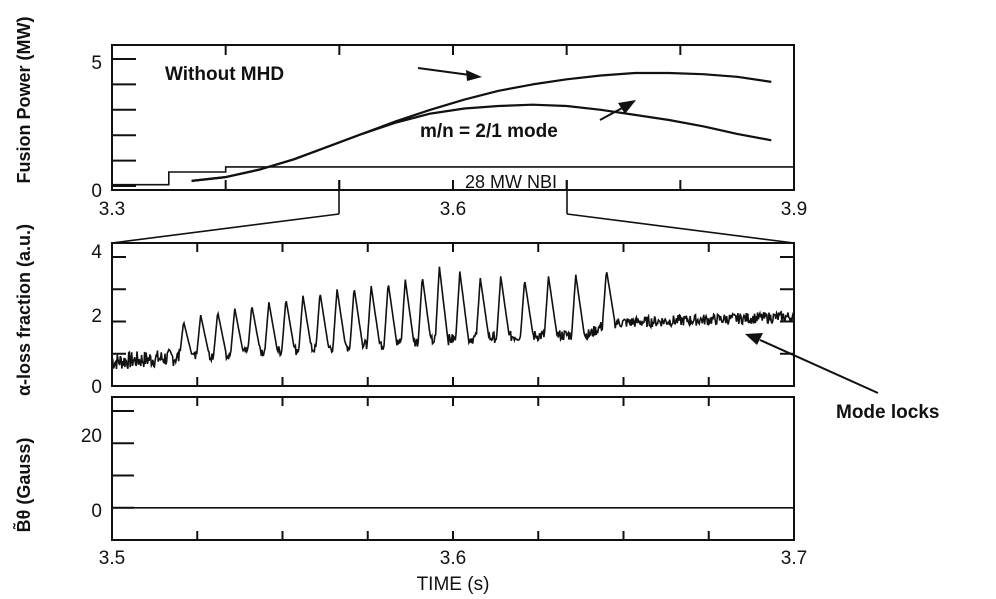 This screenshot has width=996, height=599. What do you see at coordinates (96, 63) in the screenshot?
I see `p1-ytick-5: 5` at bounding box center [96, 63].